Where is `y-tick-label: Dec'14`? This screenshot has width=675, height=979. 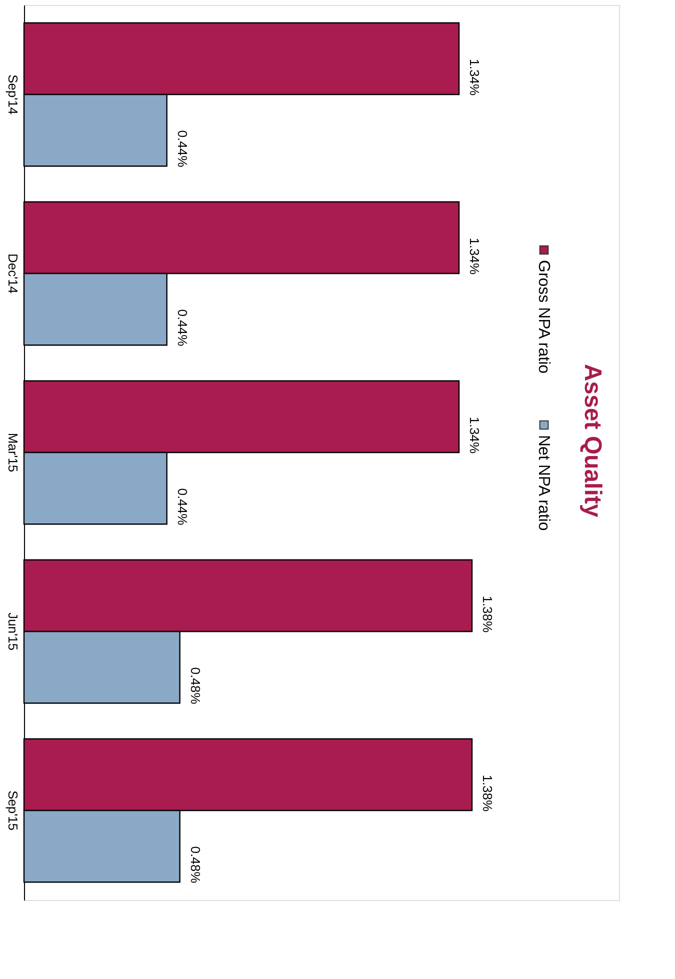 y-tick-label: Dec'14 is located at coordinates (13, 273).